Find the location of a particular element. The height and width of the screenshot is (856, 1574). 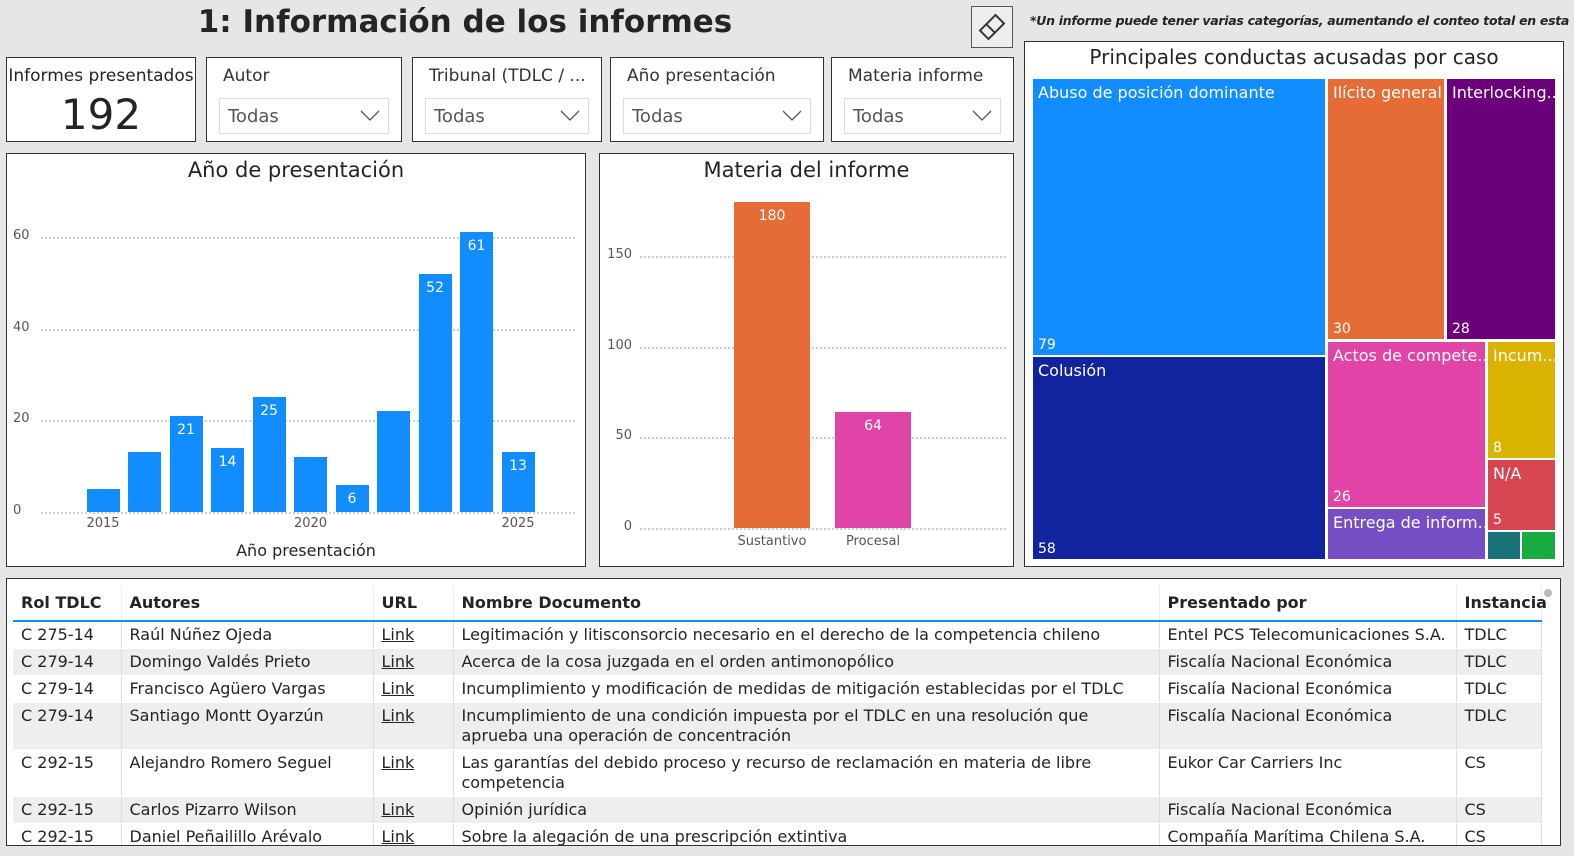

filter-label: Materia informe is located at coordinates (916, 76).